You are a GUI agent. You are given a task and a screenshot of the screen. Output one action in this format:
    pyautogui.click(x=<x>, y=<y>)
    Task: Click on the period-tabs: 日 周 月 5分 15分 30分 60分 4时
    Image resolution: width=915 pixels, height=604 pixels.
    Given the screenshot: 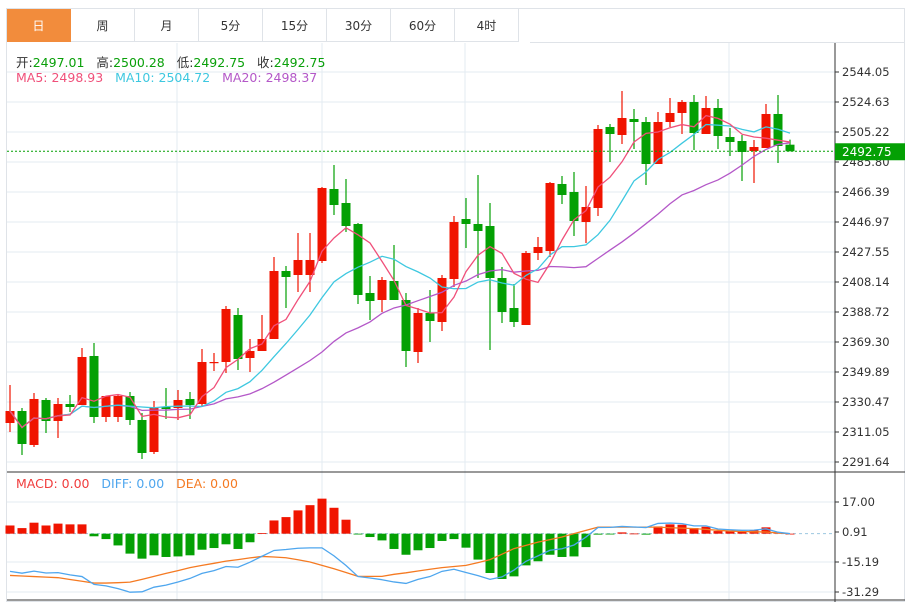 What is the action you would take?
    pyautogui.click(x=263, y=26)
    